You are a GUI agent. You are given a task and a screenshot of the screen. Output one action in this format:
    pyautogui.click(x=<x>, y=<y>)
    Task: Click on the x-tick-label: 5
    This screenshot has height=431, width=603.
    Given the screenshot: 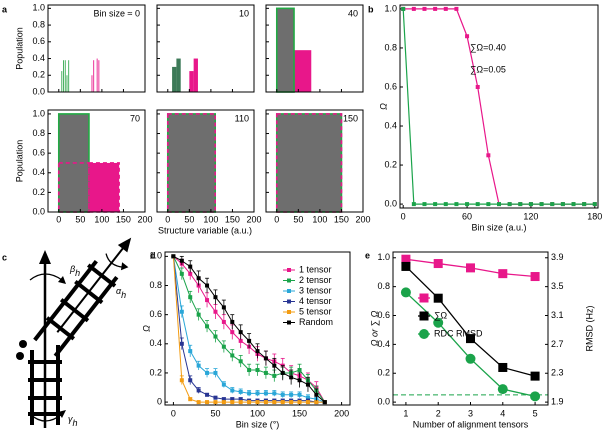 What is the action you would take?
    pyautogui.click(x=535, y=413)
    